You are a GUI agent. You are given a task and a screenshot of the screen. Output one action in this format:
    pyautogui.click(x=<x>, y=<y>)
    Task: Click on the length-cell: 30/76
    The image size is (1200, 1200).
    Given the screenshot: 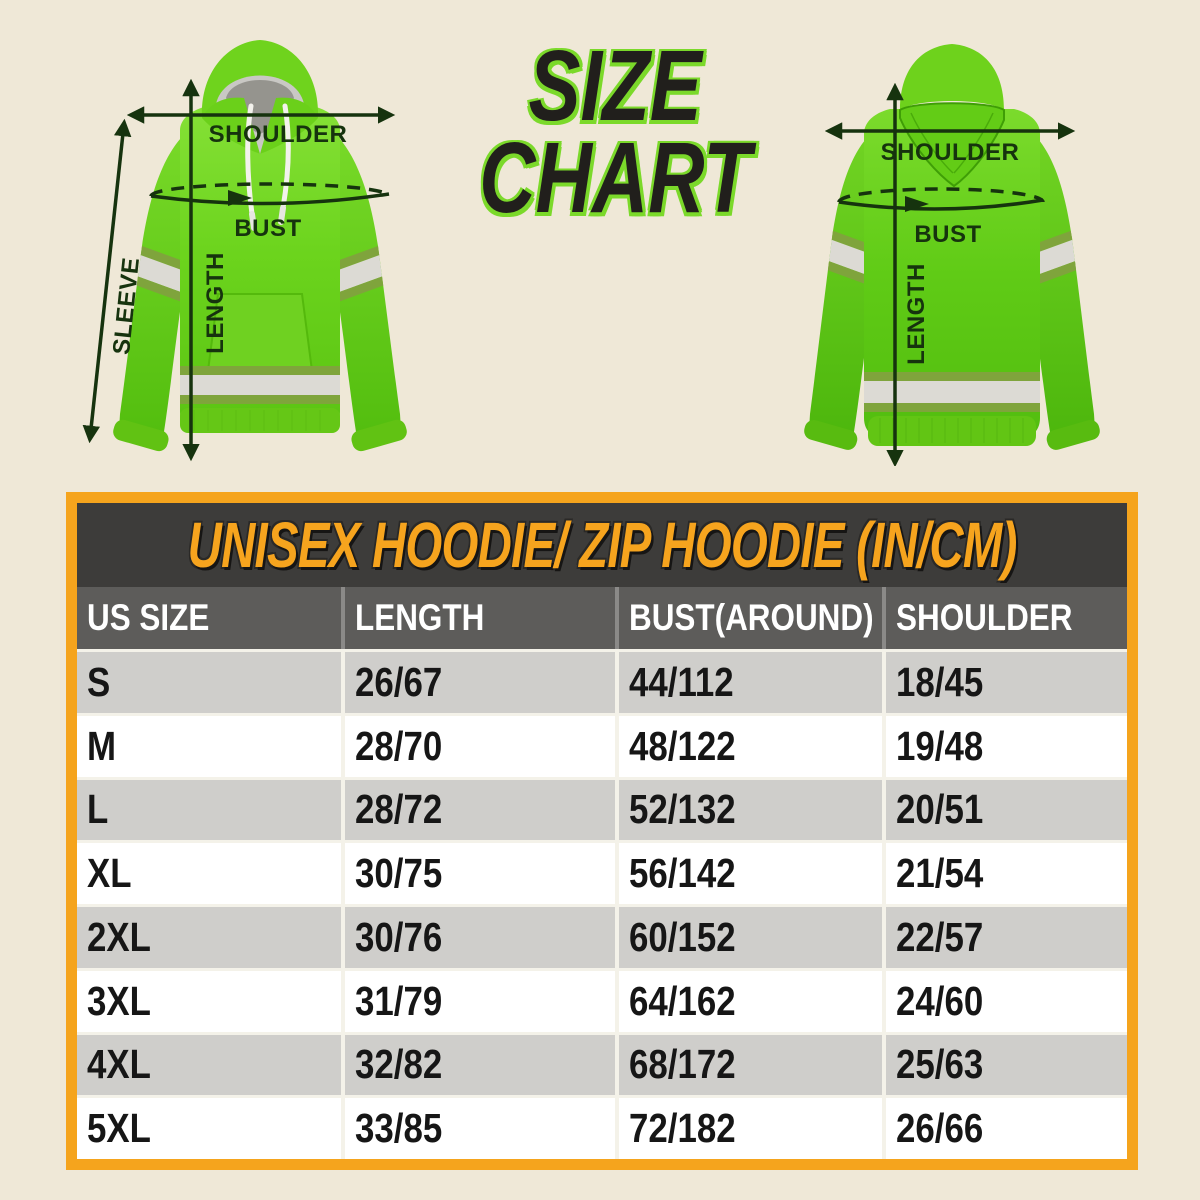 What is the action you would take?
    pyautogui.click(x=478, y=937)
    